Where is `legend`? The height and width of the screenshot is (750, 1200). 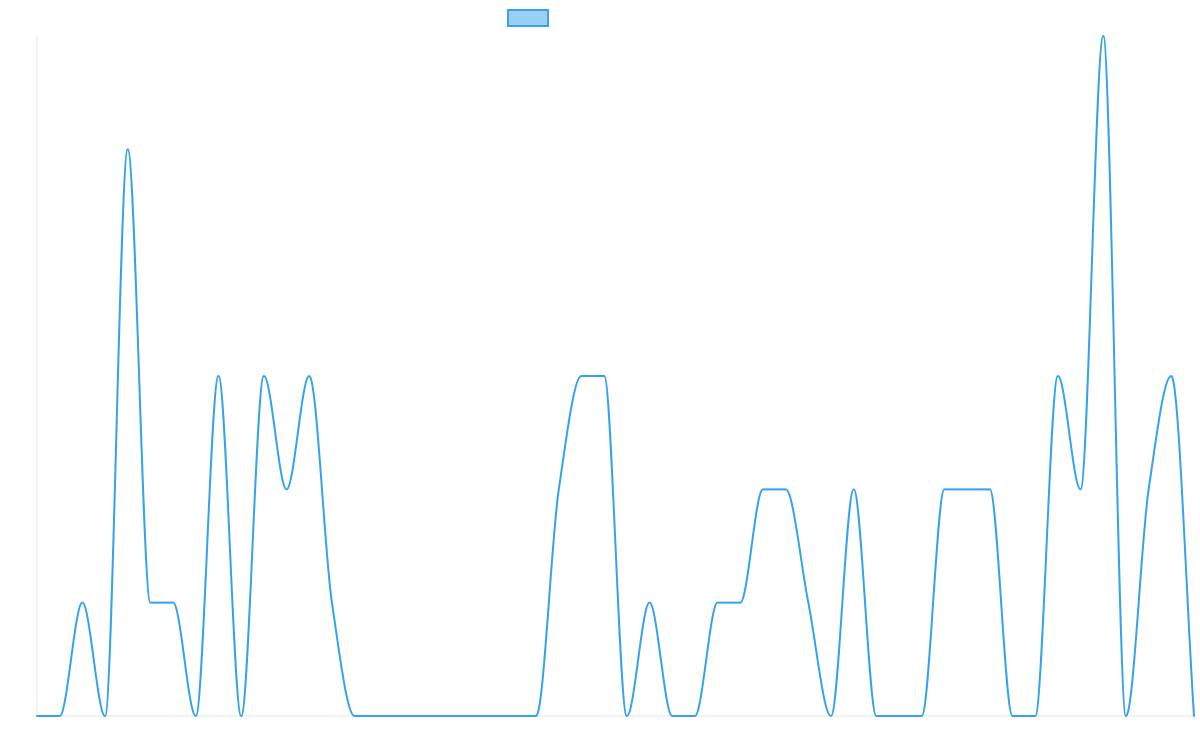 legend is located at coordinates (528, 18).